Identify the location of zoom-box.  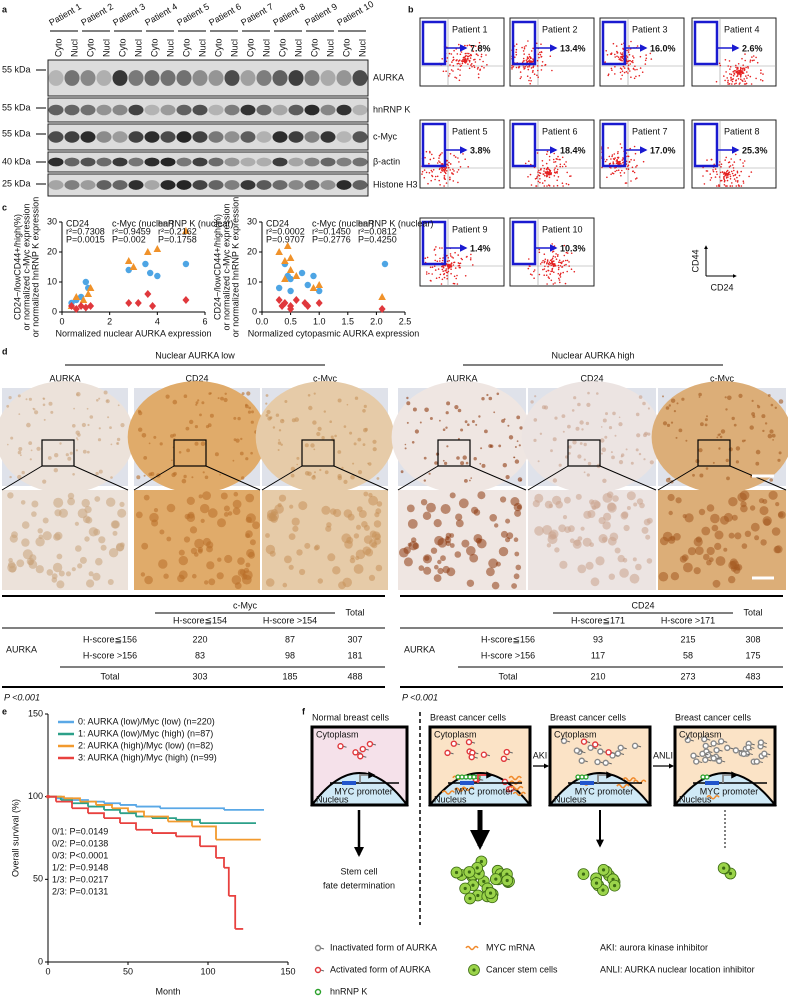
(584, 453).